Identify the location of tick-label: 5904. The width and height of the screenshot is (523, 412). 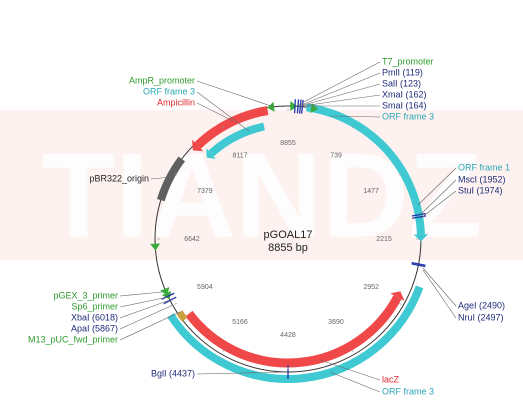
(205, 287).